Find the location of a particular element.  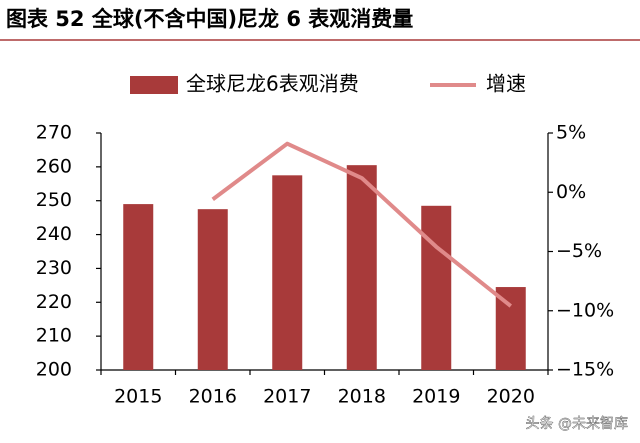

y2-tick-label: −10% is located at coordinates (585, 310).